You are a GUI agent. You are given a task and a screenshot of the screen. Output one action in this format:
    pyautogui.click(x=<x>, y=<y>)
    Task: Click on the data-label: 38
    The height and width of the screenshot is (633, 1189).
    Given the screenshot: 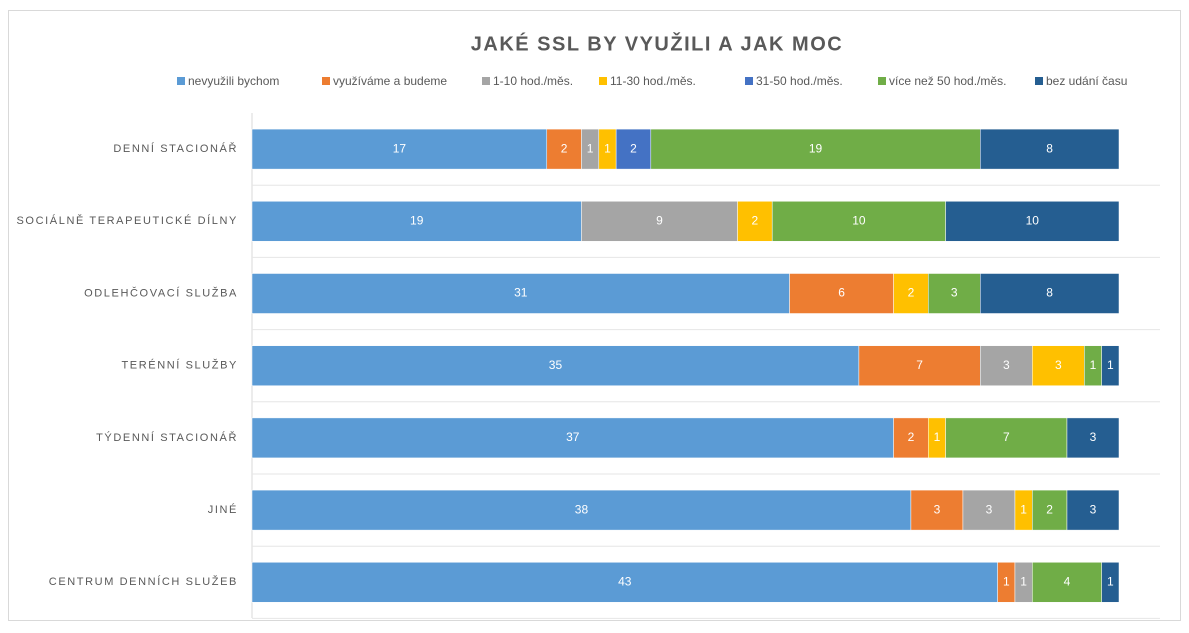 What is the action you would take?
    pyautogui.click(x=582, y=509)
    